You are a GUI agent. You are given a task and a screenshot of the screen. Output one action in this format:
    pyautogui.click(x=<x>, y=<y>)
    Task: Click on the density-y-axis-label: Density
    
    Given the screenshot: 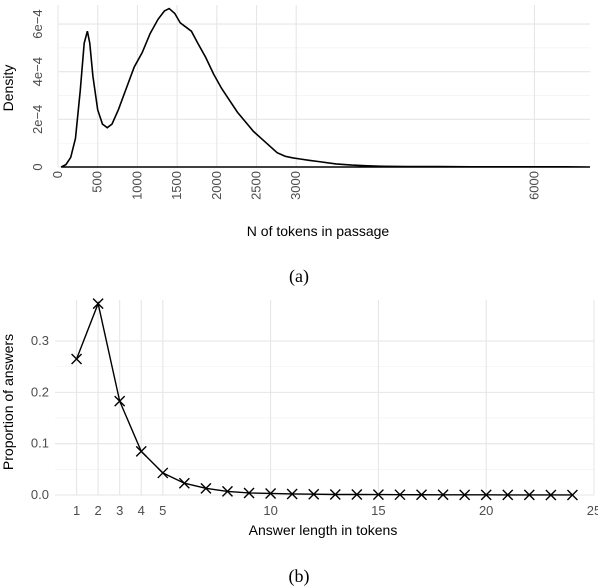 What is the action you would take?
    pyautogui.click(x=8, y=88)
    